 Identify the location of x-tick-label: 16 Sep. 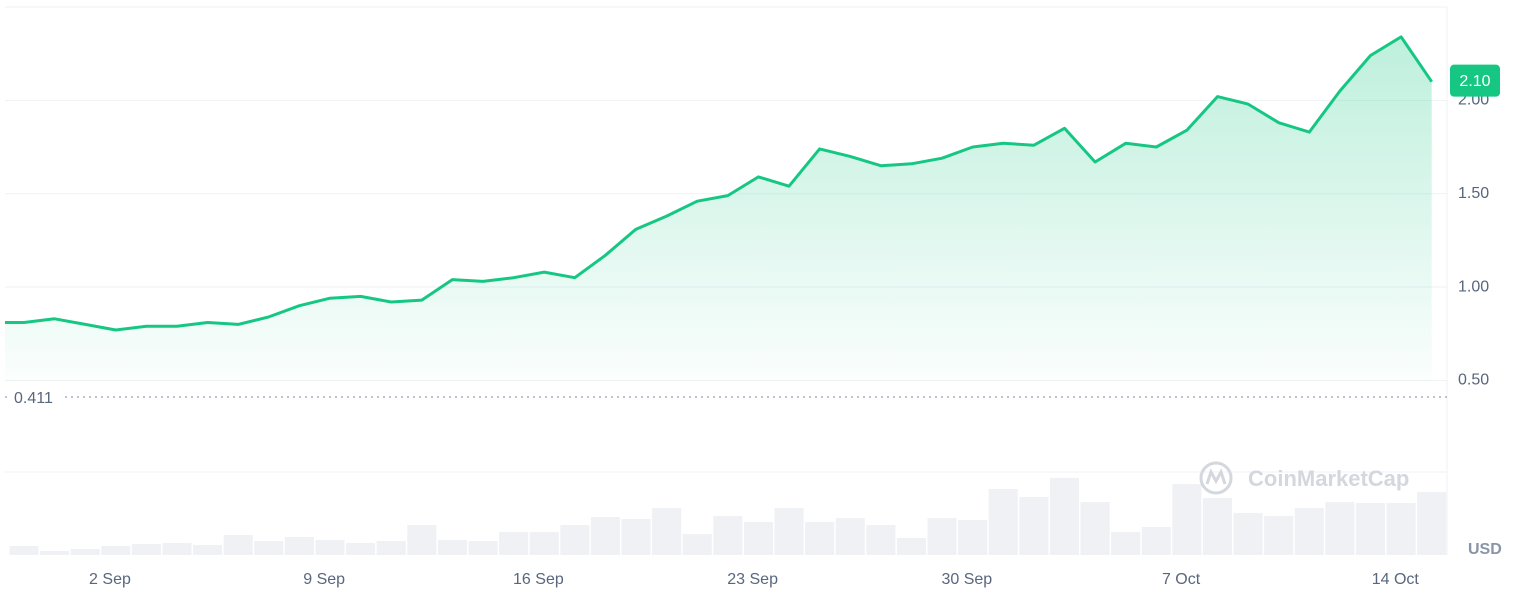
(538, 579).